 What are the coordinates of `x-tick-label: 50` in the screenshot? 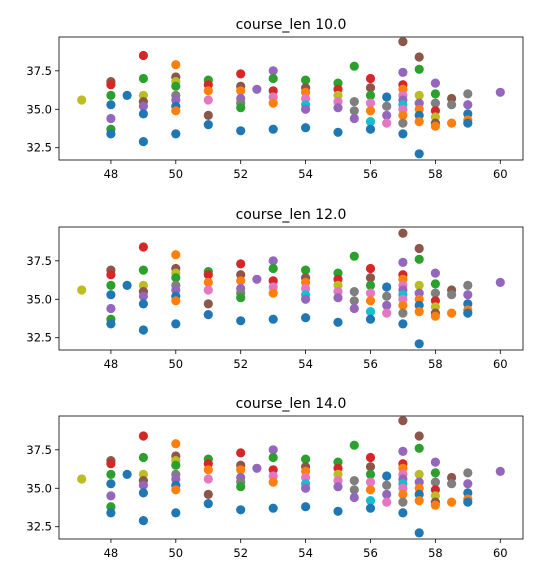 It's located at (175, 364).